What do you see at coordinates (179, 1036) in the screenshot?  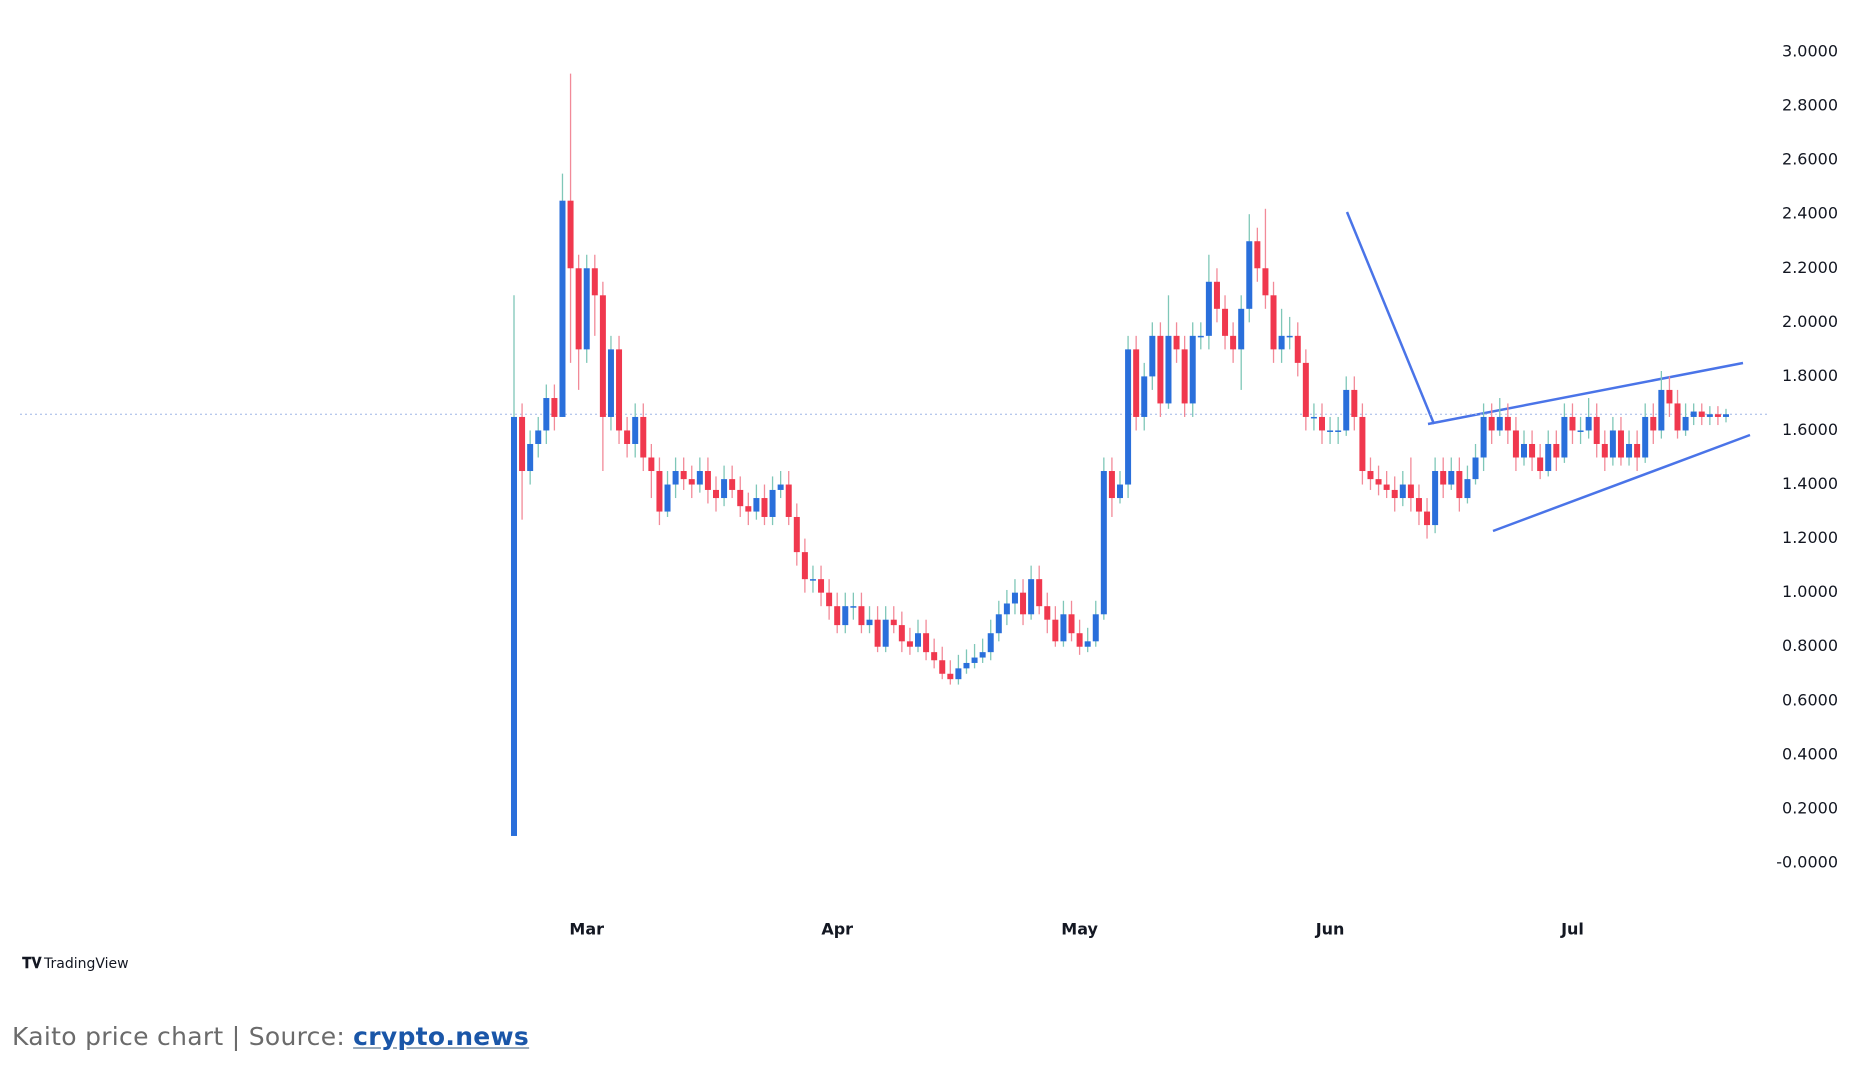 I see `caption-text: Kaito price chart | Source:` at bounding box center [179, 1036].